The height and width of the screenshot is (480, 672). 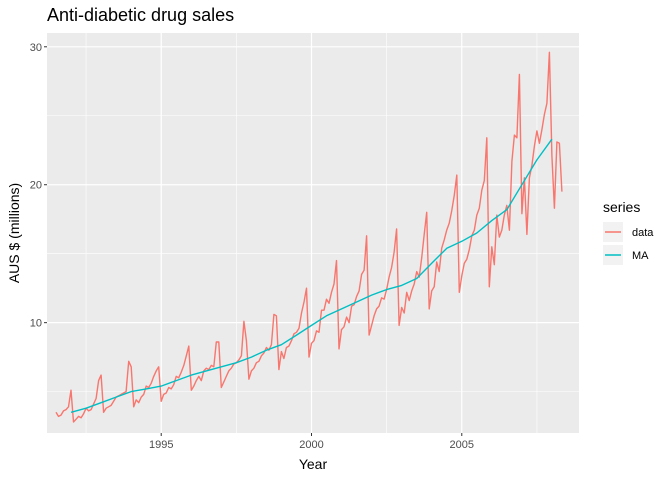 What do you see at coordinates (140, 15) in the screenshot?
I see `chart-title: Anti-diabetic drug sales` at bounding box center [140, 15].